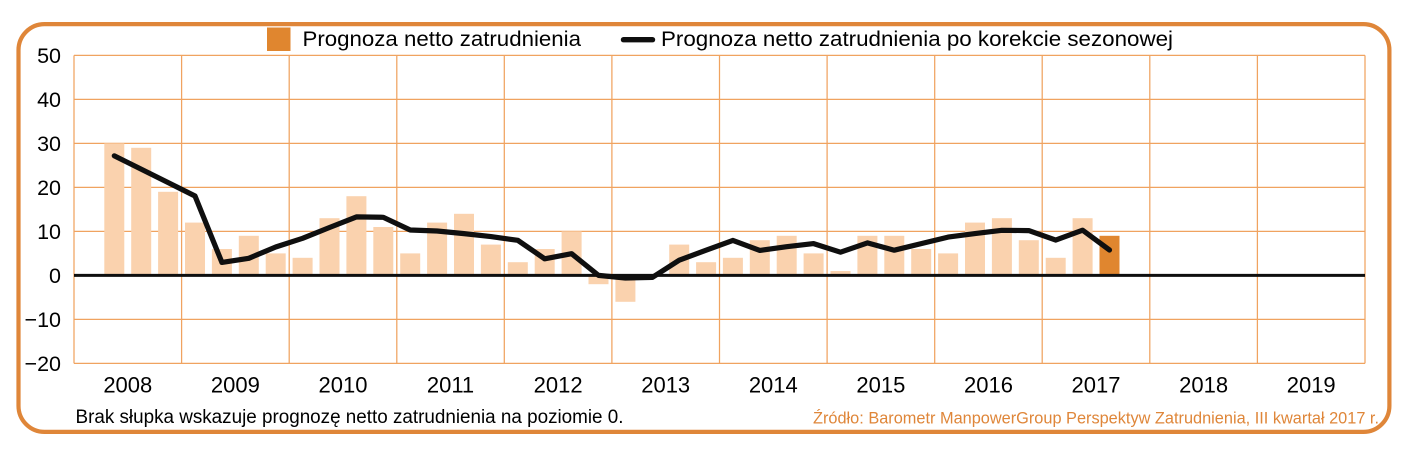 The image size is (1406, 456). What do you see at coordinates (450, 384) in the screenshot?
I see `svg-text: 2011` at bounding box center [450, 384].